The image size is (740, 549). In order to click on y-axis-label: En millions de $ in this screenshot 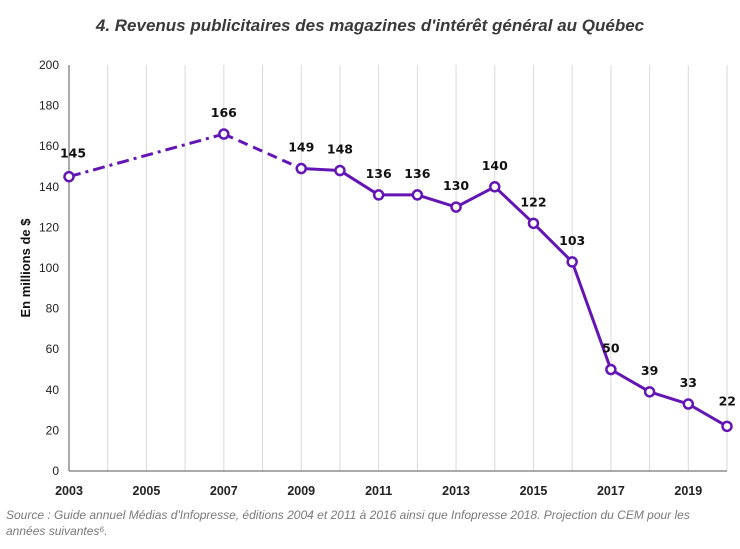, I will do `click(25, 268)`.